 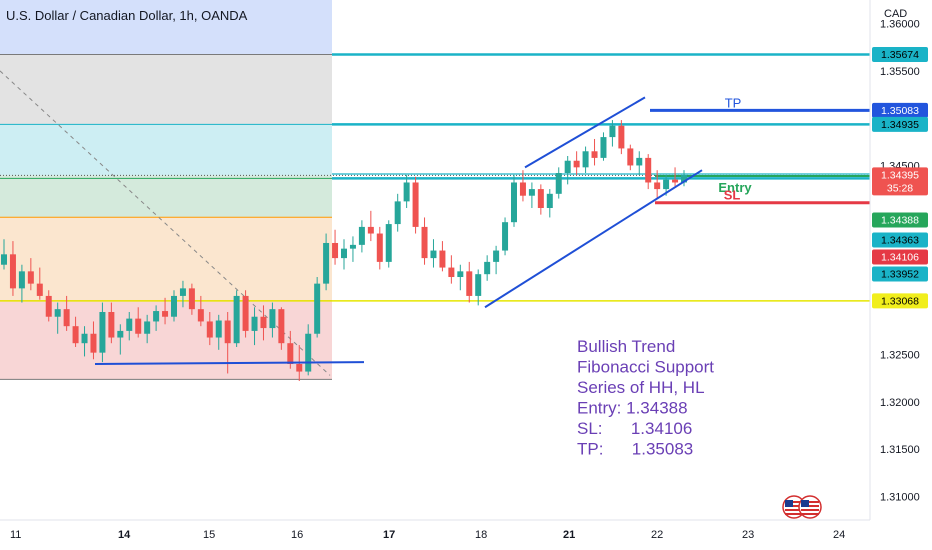 I want to click on price-label-text: 1.35083, so click(x=900, y=111).